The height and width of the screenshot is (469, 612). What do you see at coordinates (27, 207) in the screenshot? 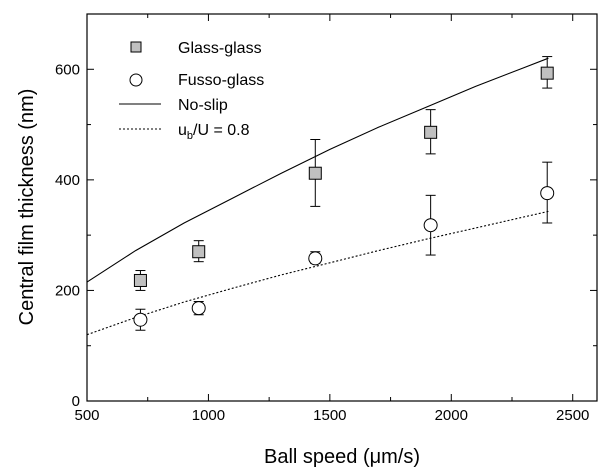
I see `y-axis-title: Central film thickness (nm)` at bounding box center [27, 207].